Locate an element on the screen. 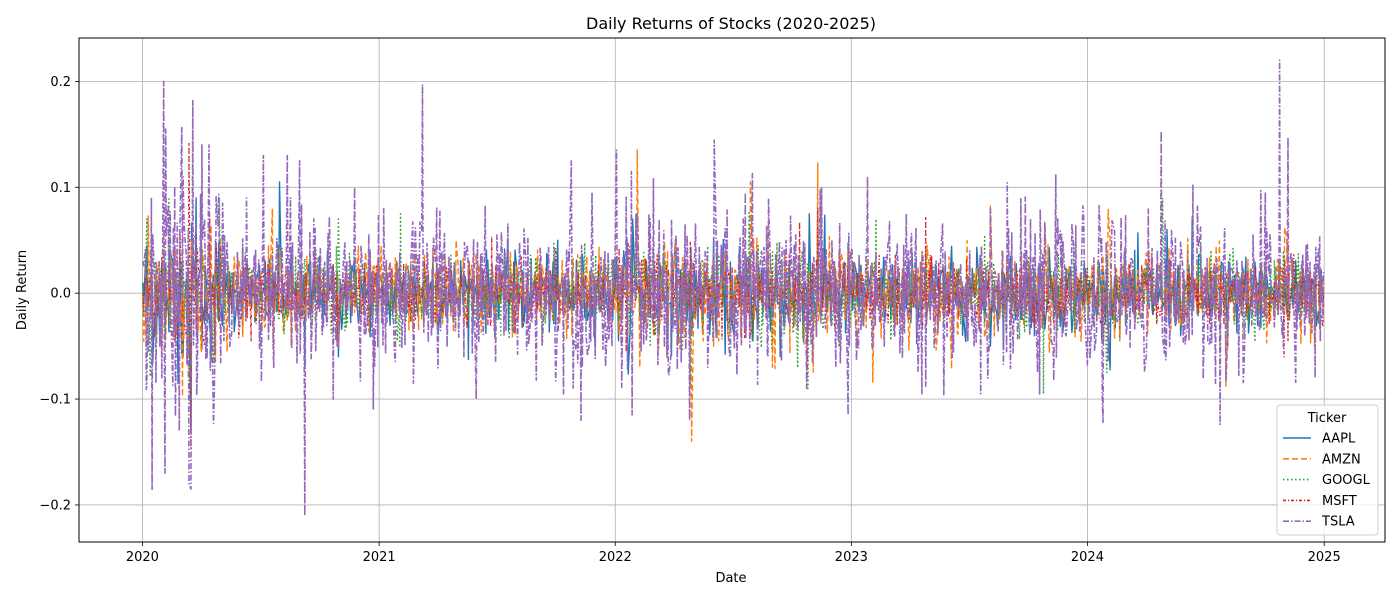 The height and width of the screenshot is (600, 1400). legend-label-amzn: AMZN is located at coordinates (1341, 459).